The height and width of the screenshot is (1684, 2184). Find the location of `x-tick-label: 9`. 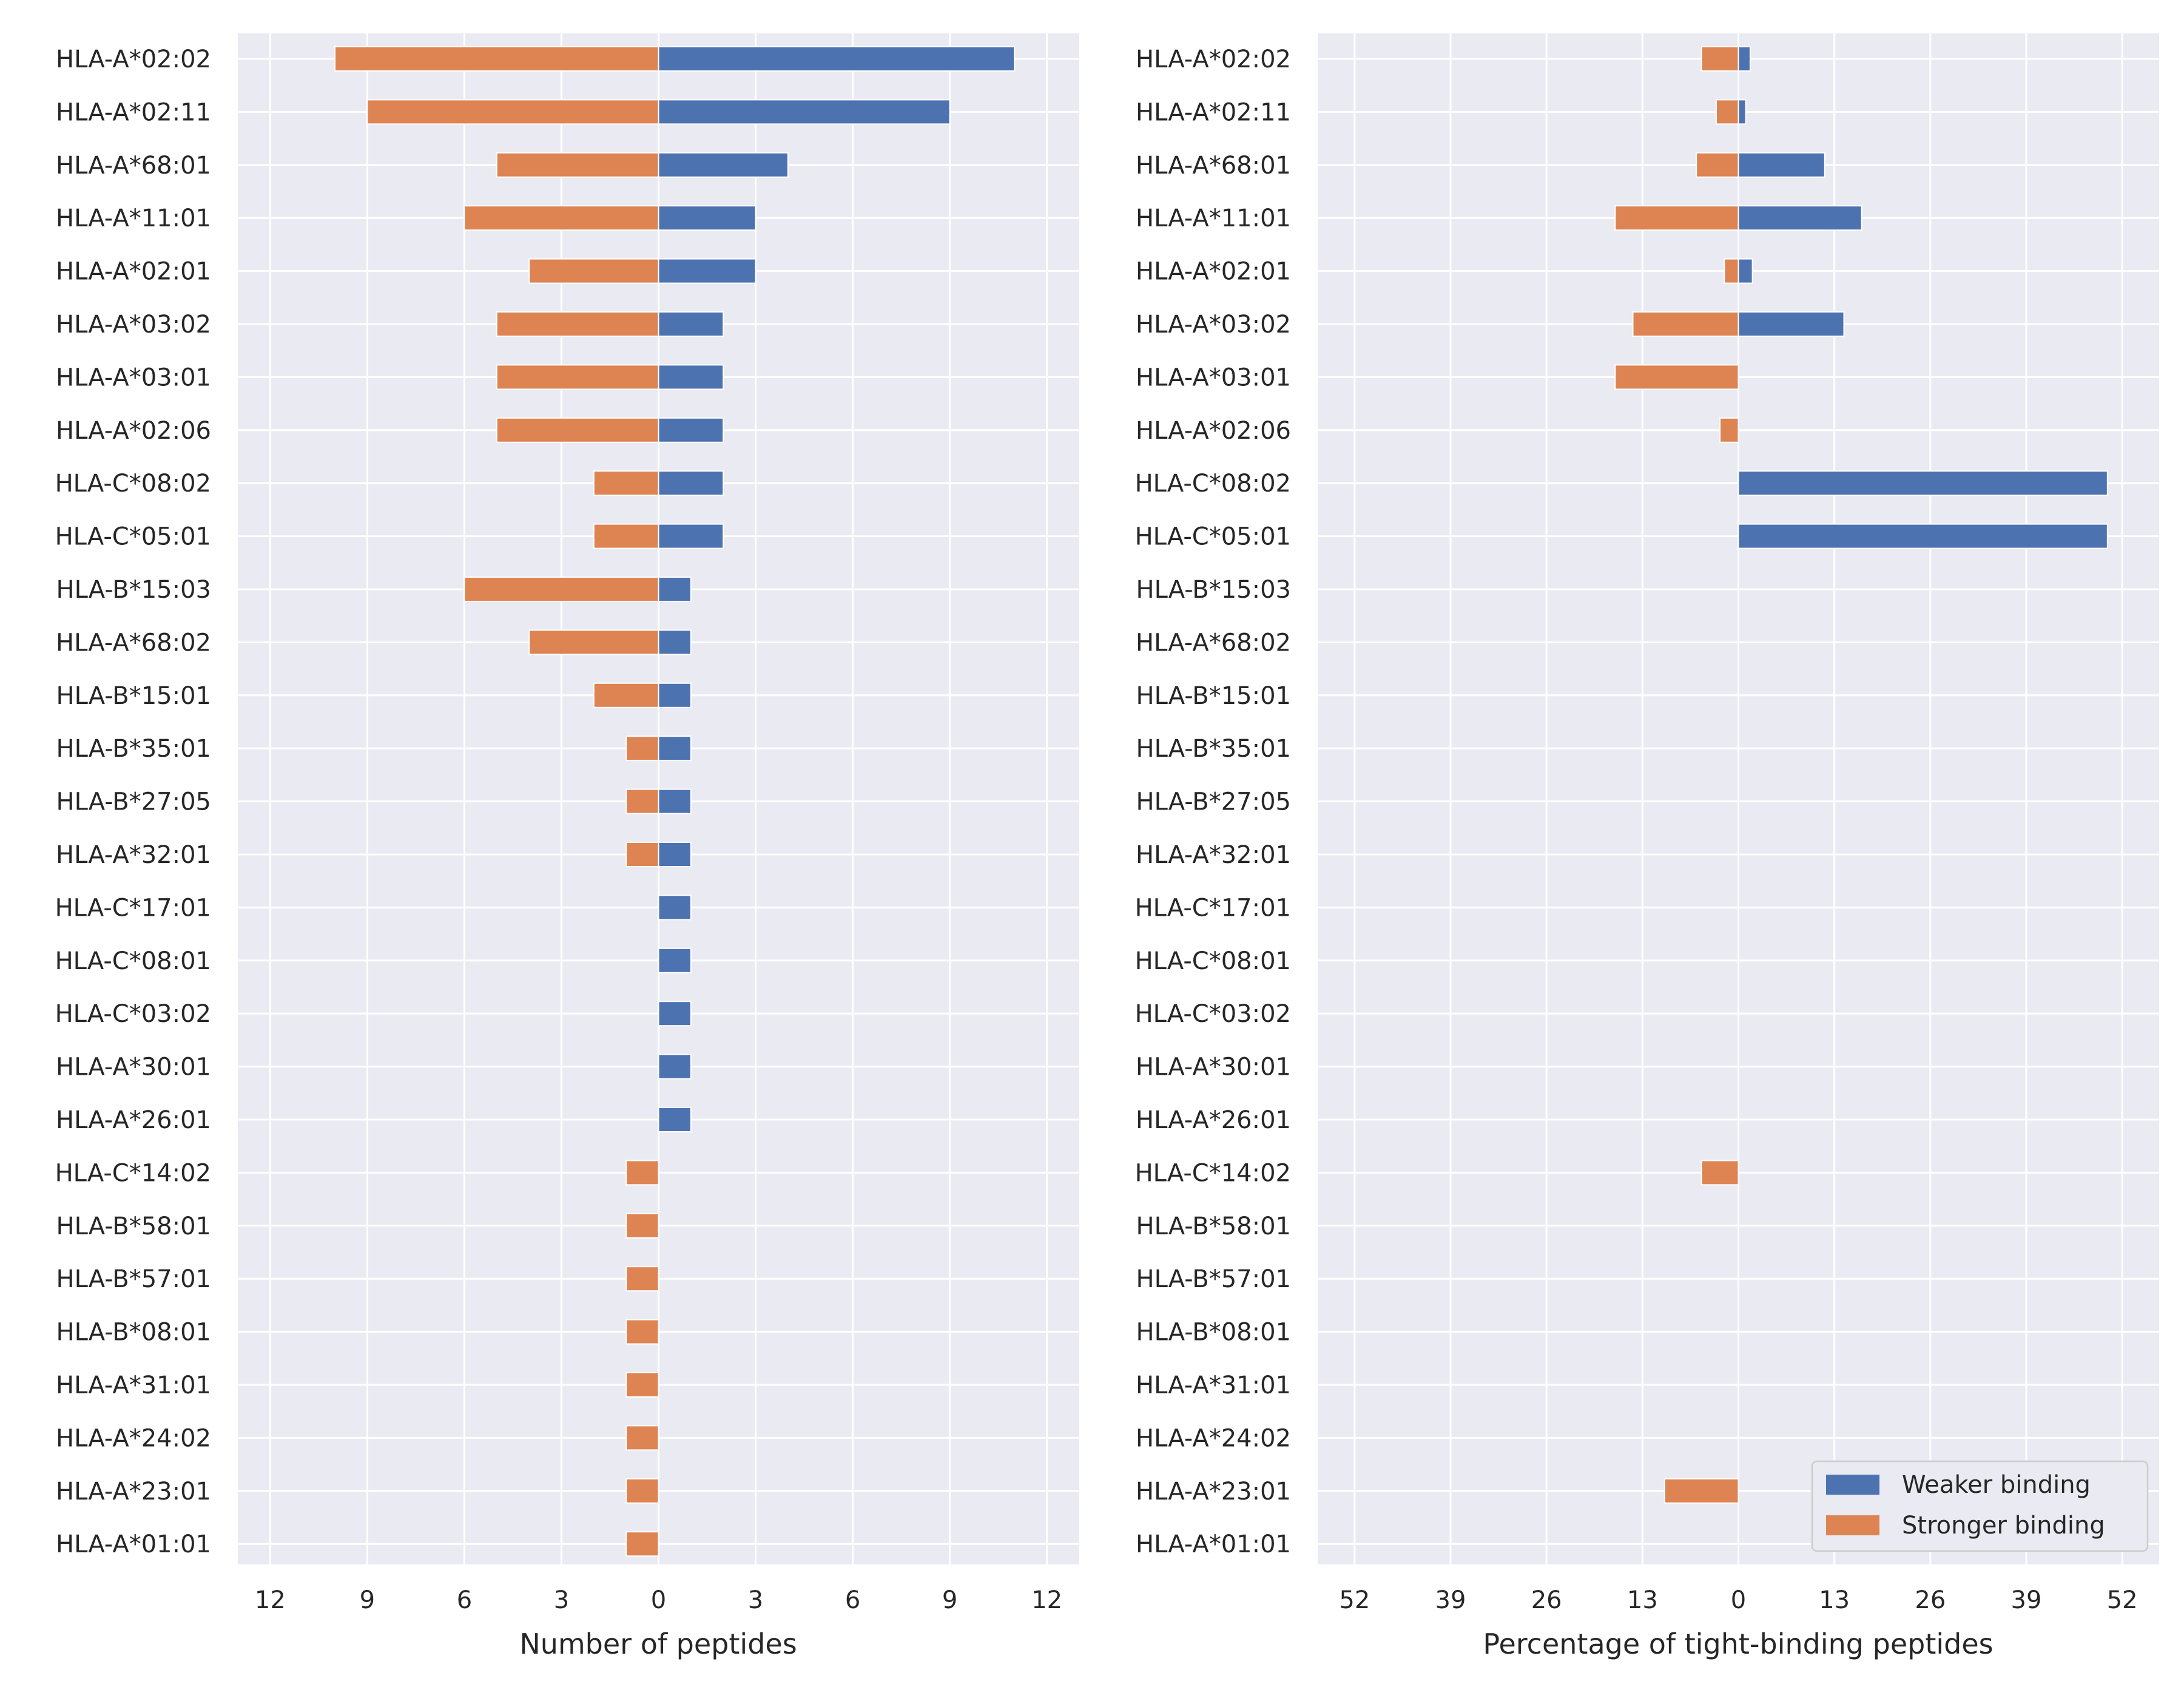

x-tick-label: 9 is located at coordinates (949, 1600).